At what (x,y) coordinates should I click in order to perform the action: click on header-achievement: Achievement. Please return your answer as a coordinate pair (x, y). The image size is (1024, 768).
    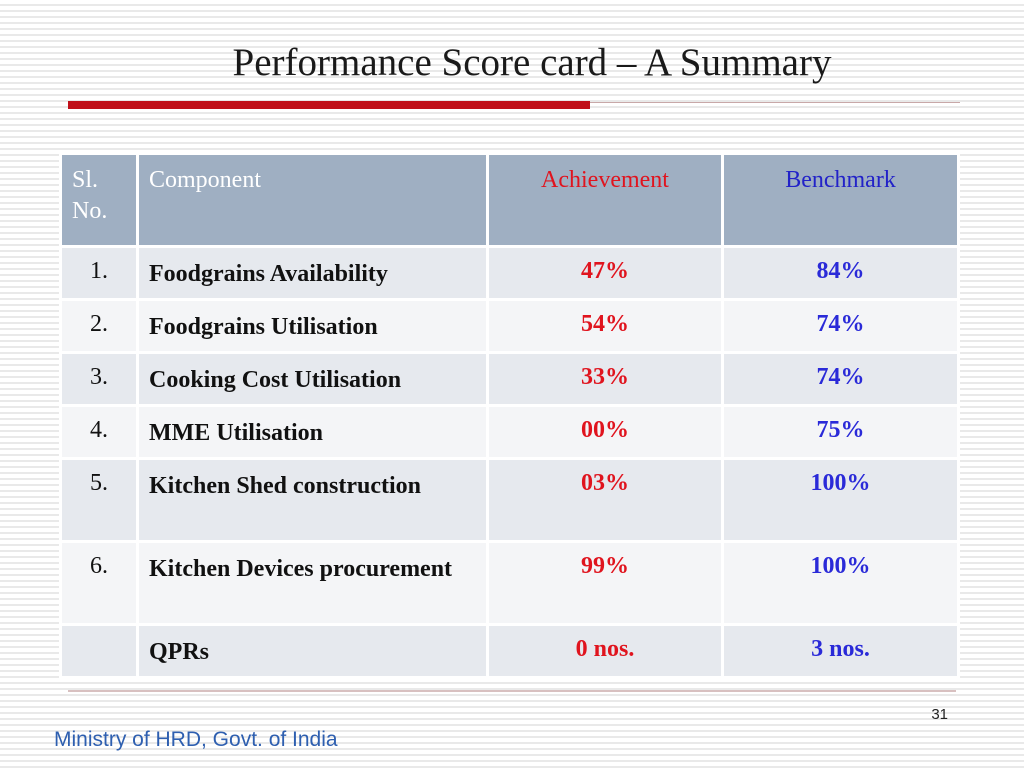
    Looking at the image, I should click on (605, 200).